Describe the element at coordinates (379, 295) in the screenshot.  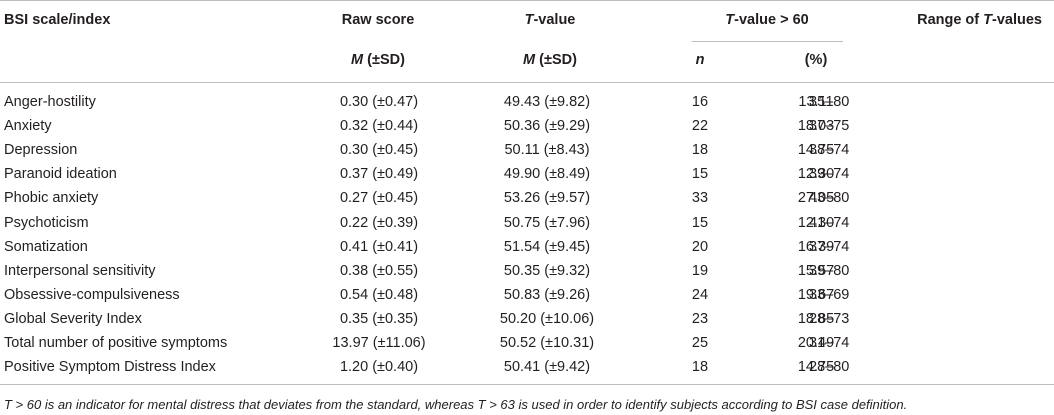
I see `row-raw-score: 0.54 (±0.48)` at that location.